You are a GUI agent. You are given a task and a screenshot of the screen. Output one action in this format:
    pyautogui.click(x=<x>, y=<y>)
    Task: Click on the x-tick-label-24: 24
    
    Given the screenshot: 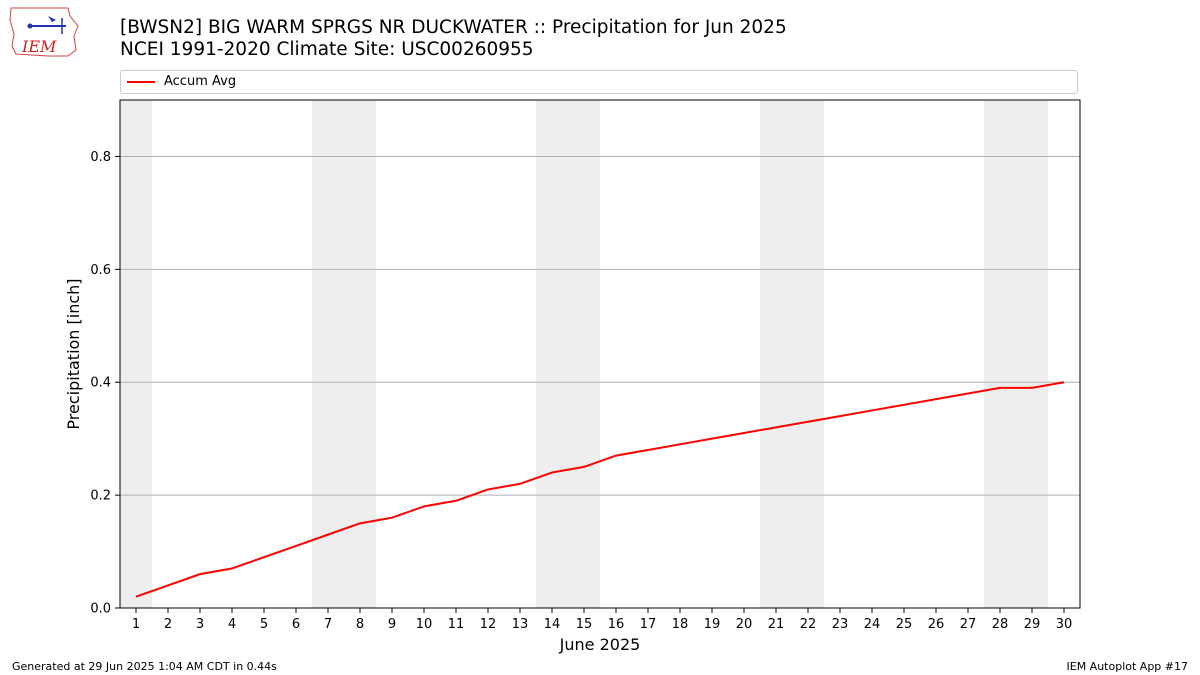 What is the action you would take?
    pyautogui.click(x=872, y=624)
    